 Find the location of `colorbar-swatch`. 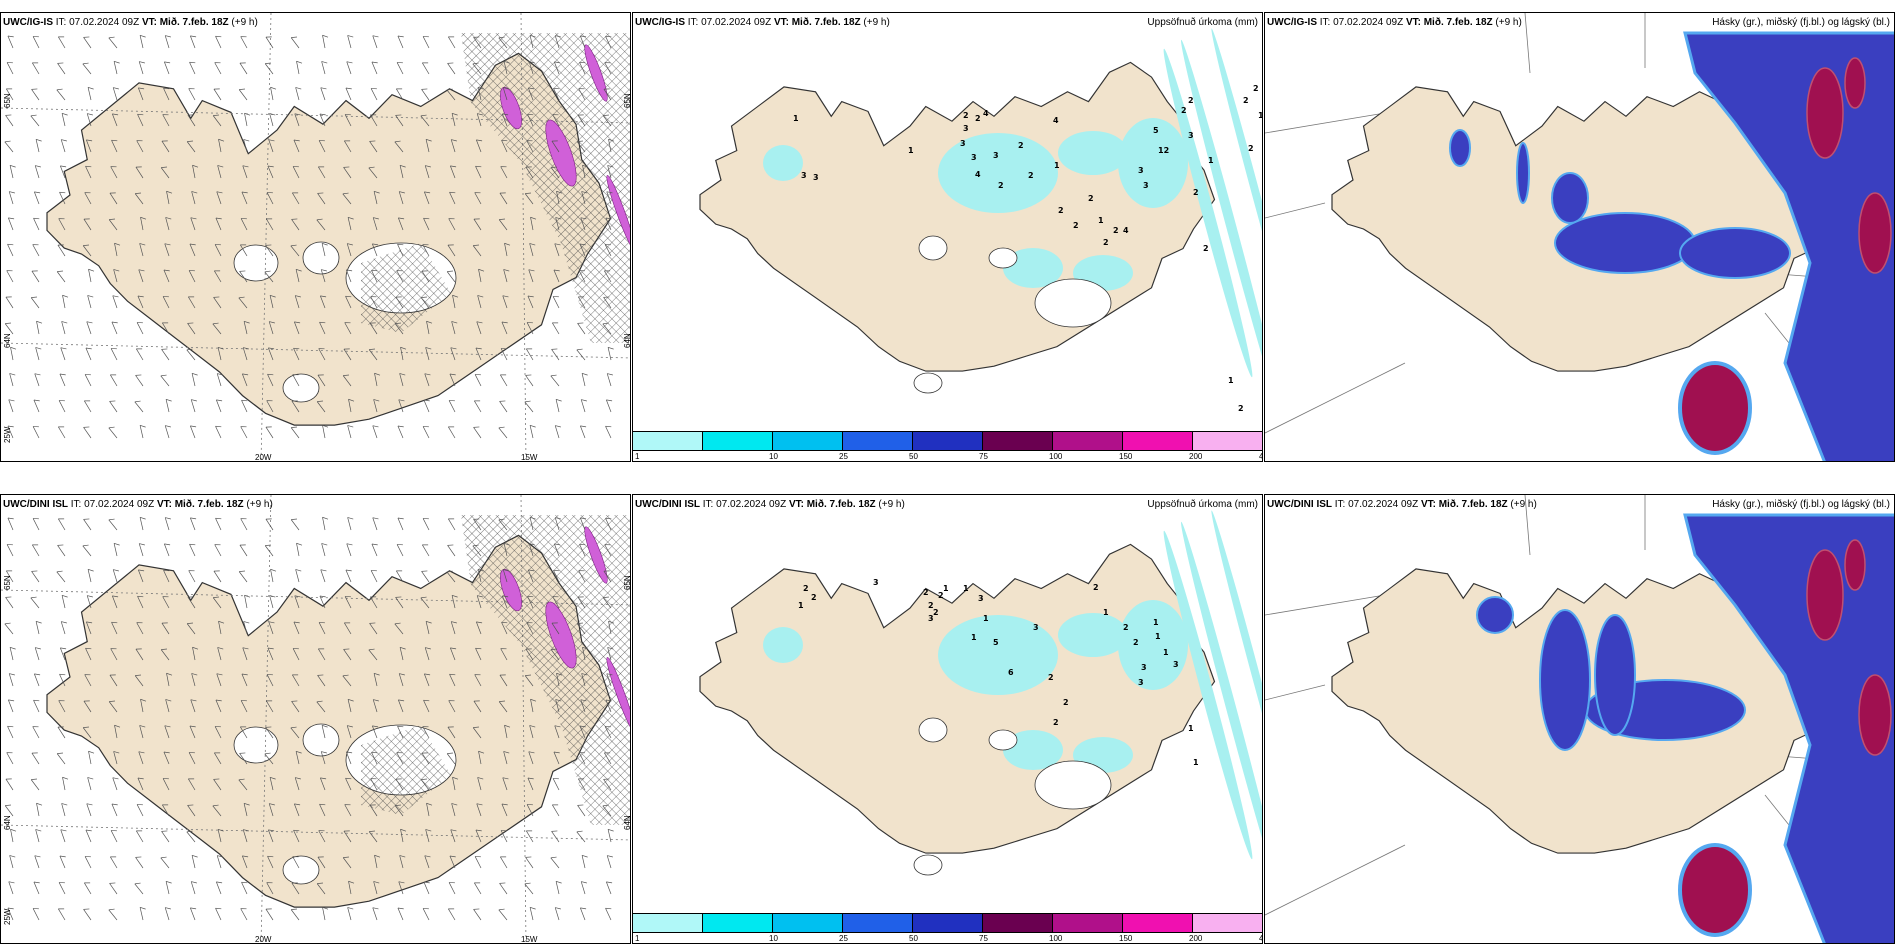

colorbar-swatch is located at coordinates (1227, 923).